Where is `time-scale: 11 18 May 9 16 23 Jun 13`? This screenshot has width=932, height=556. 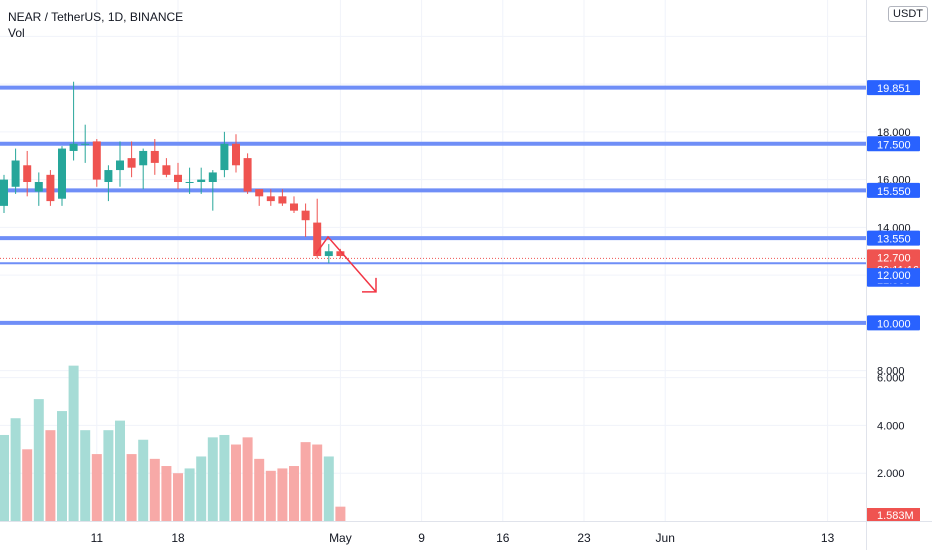 time-scale: 11 18 May 9 16 23 Jun 13 is located at coordinates (433, 535).